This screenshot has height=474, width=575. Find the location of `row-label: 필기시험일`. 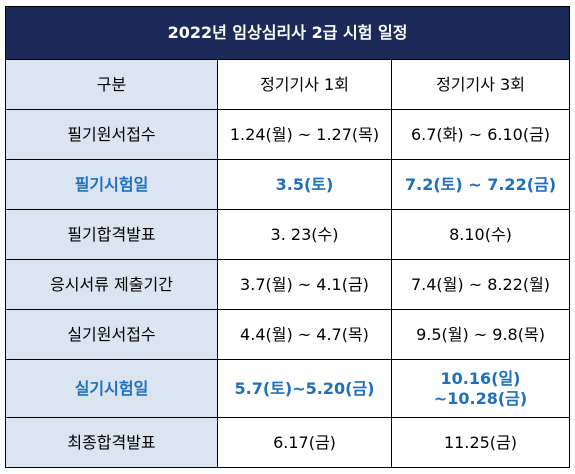

row-label: 필기시험일 is located at coordinates (111, 184).